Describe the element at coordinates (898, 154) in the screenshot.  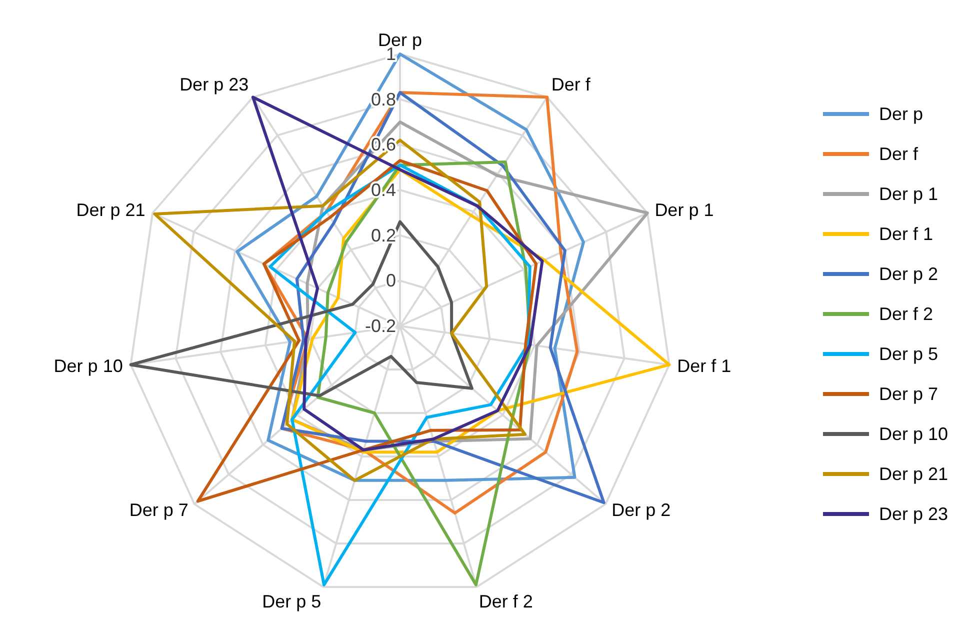
I see `legend-label: Der f` at that location.